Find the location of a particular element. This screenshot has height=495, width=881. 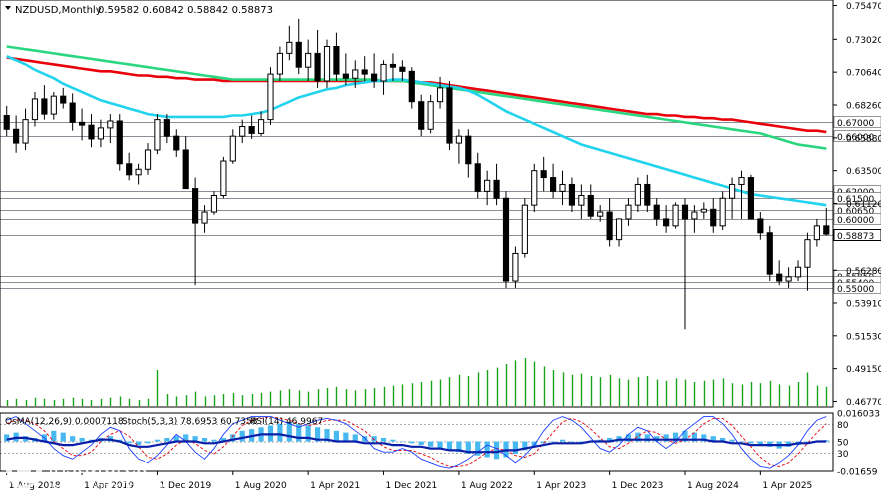

instaforex-name: instaforex is located at coordinates (98, 466).